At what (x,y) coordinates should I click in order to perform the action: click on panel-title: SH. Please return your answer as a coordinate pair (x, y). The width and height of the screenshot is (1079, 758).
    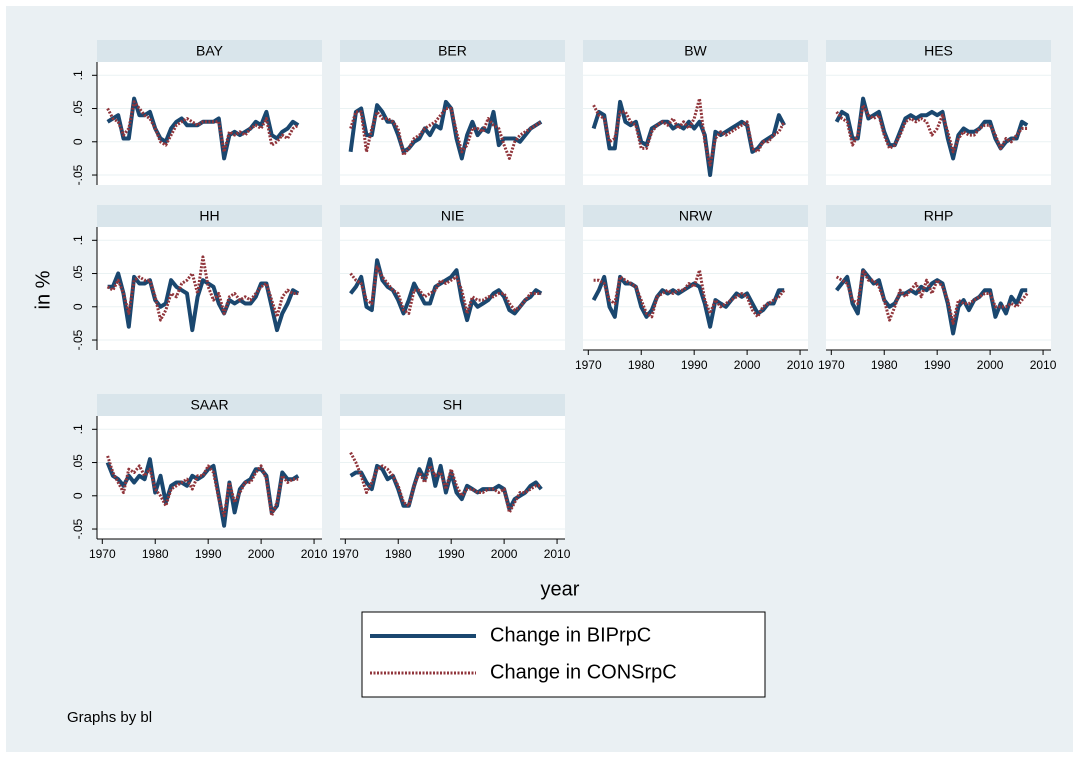
    Looking at the image, I should click on (452, 405).